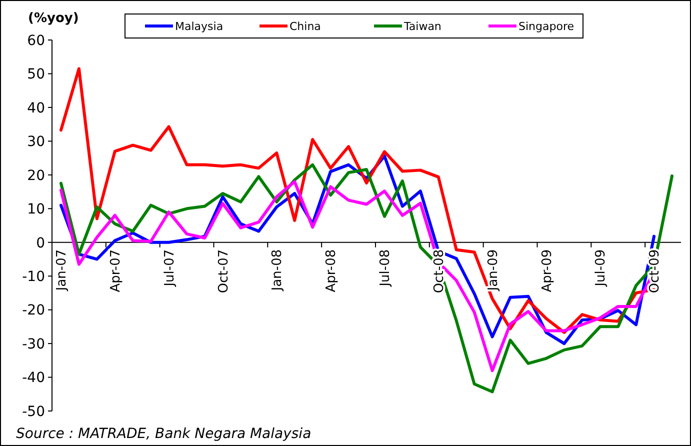 Image resolution: width=691 pixels, height=446 pixels. I want to click on y-tick-label: 0, so click(40, 243).